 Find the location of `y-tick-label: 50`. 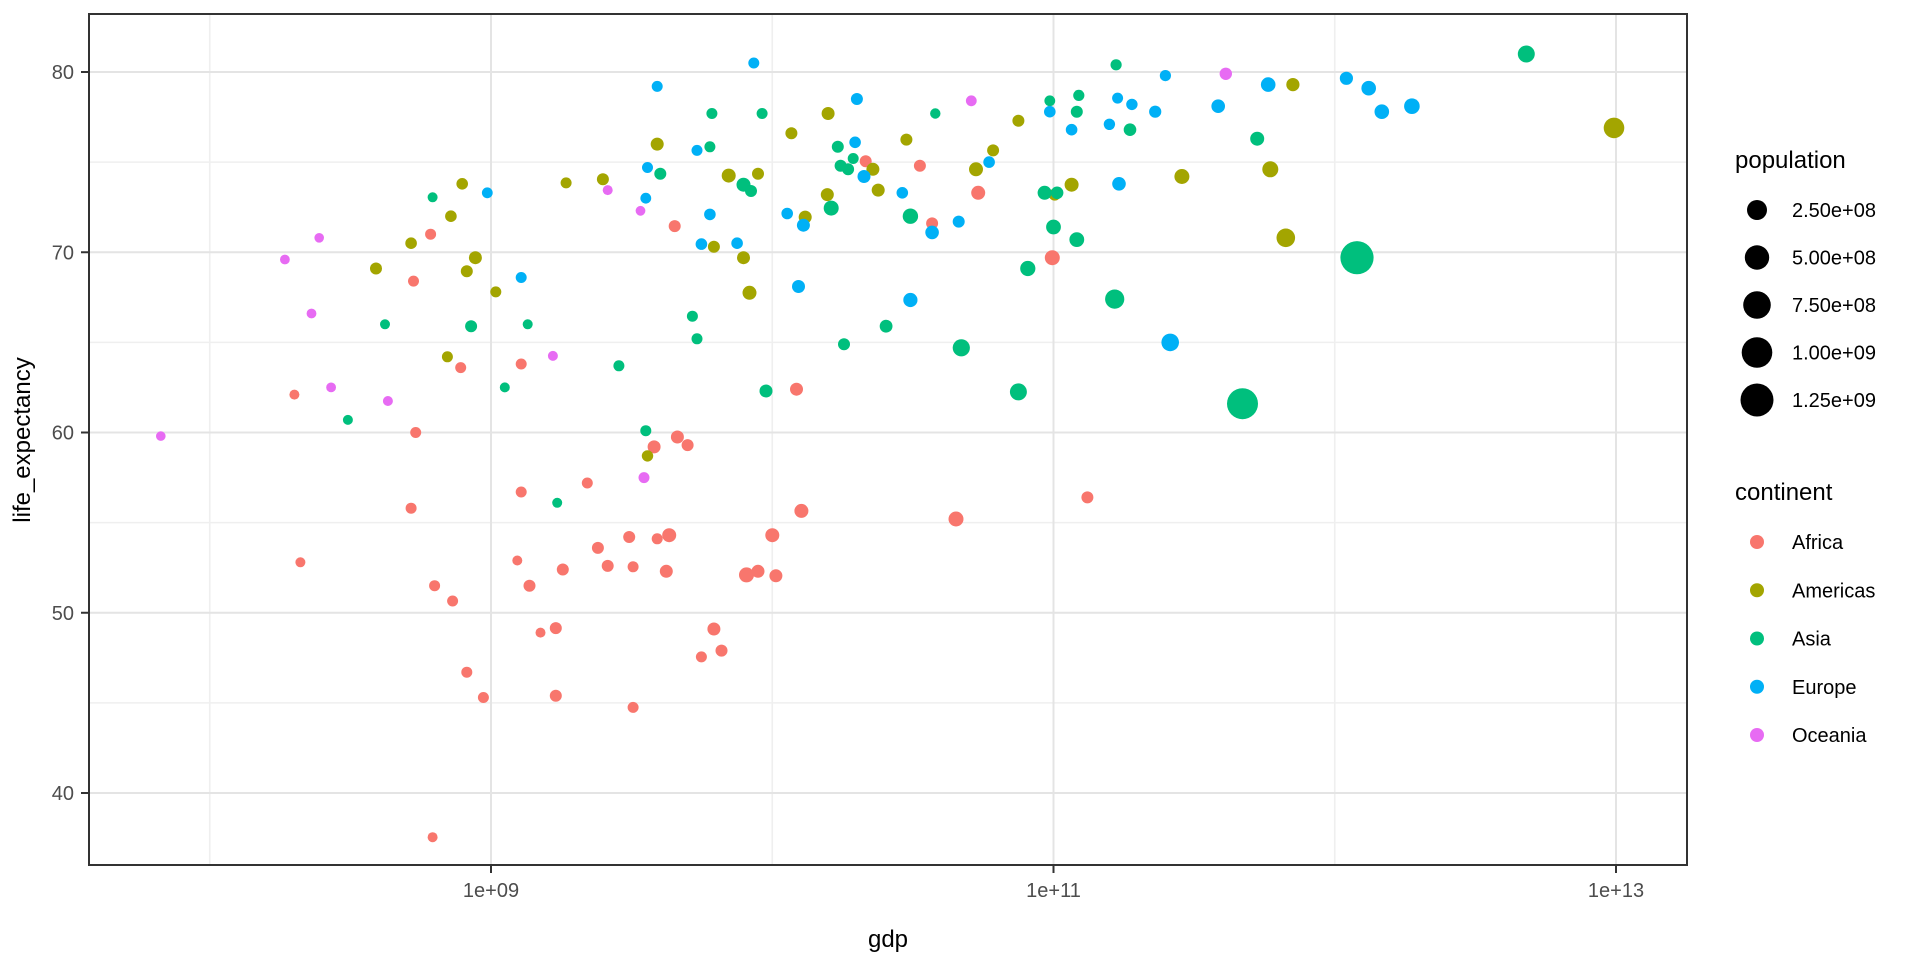

y-tick-label: 50 is located at coordinates (63, 614).